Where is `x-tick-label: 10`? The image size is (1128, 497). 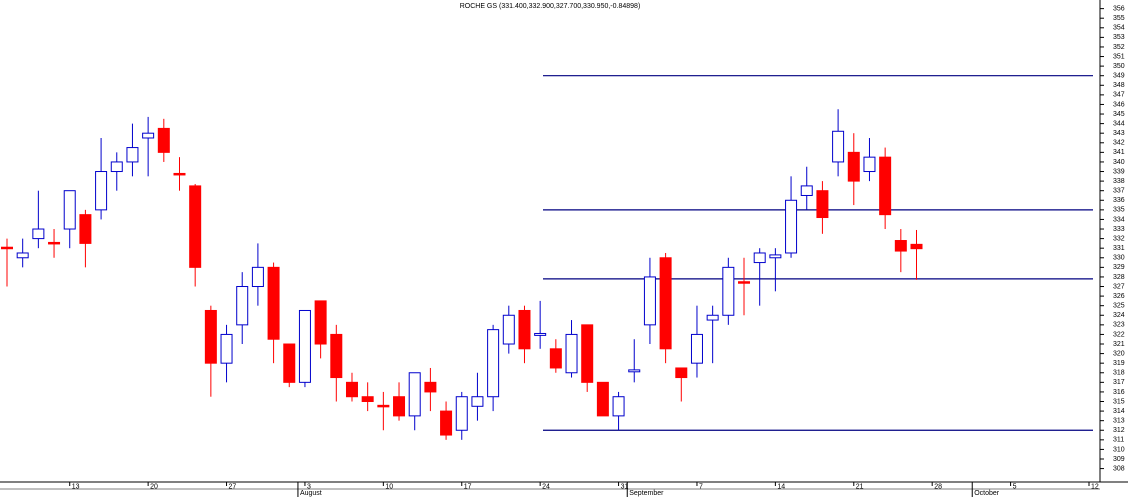 x-tick-label: 10 is located at coordinates (389, 486).